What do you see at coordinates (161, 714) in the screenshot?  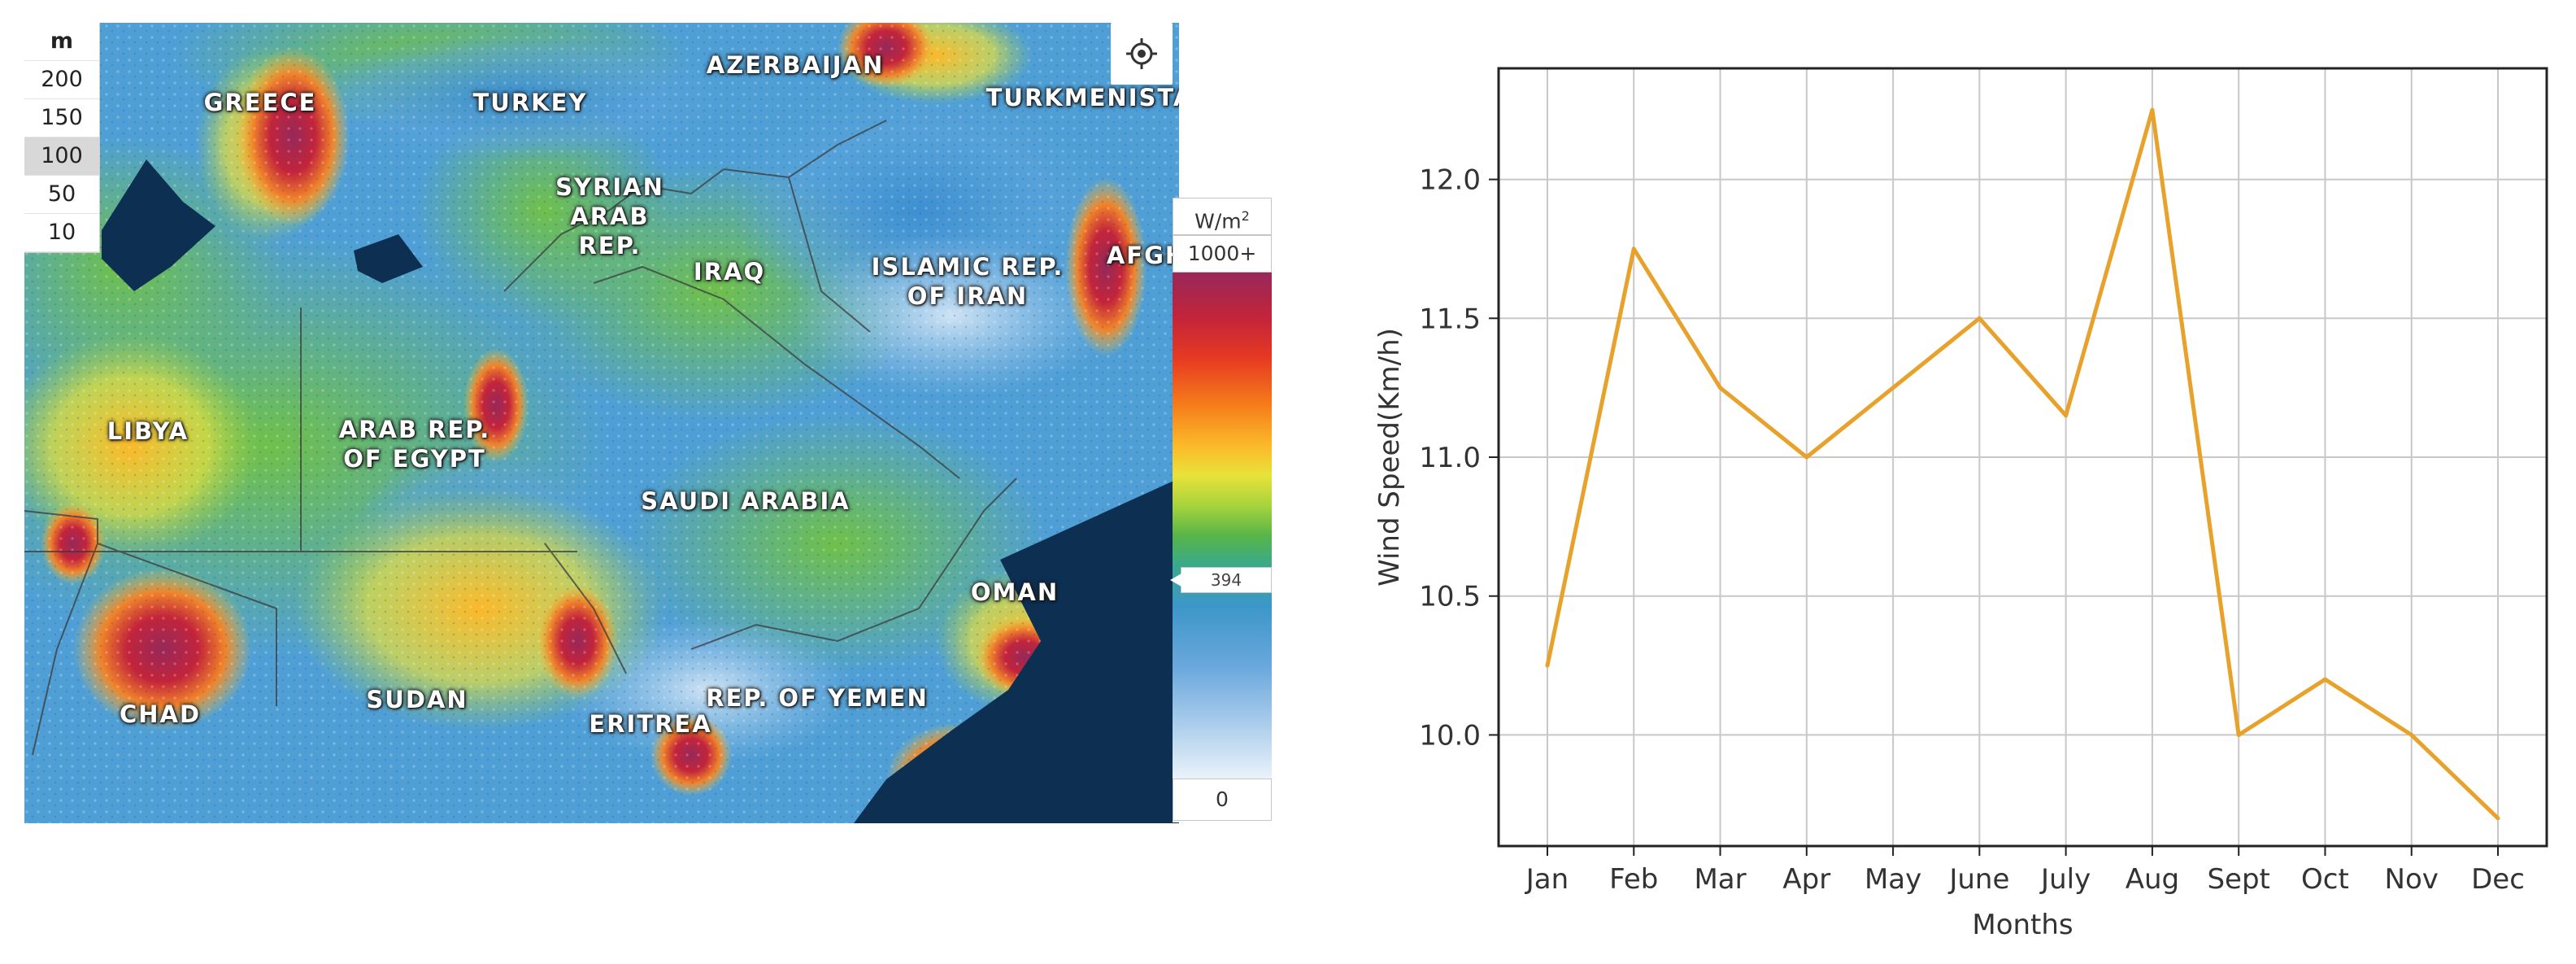 I see `country-label-chad: CHAD` at bounding box center [161, 714].